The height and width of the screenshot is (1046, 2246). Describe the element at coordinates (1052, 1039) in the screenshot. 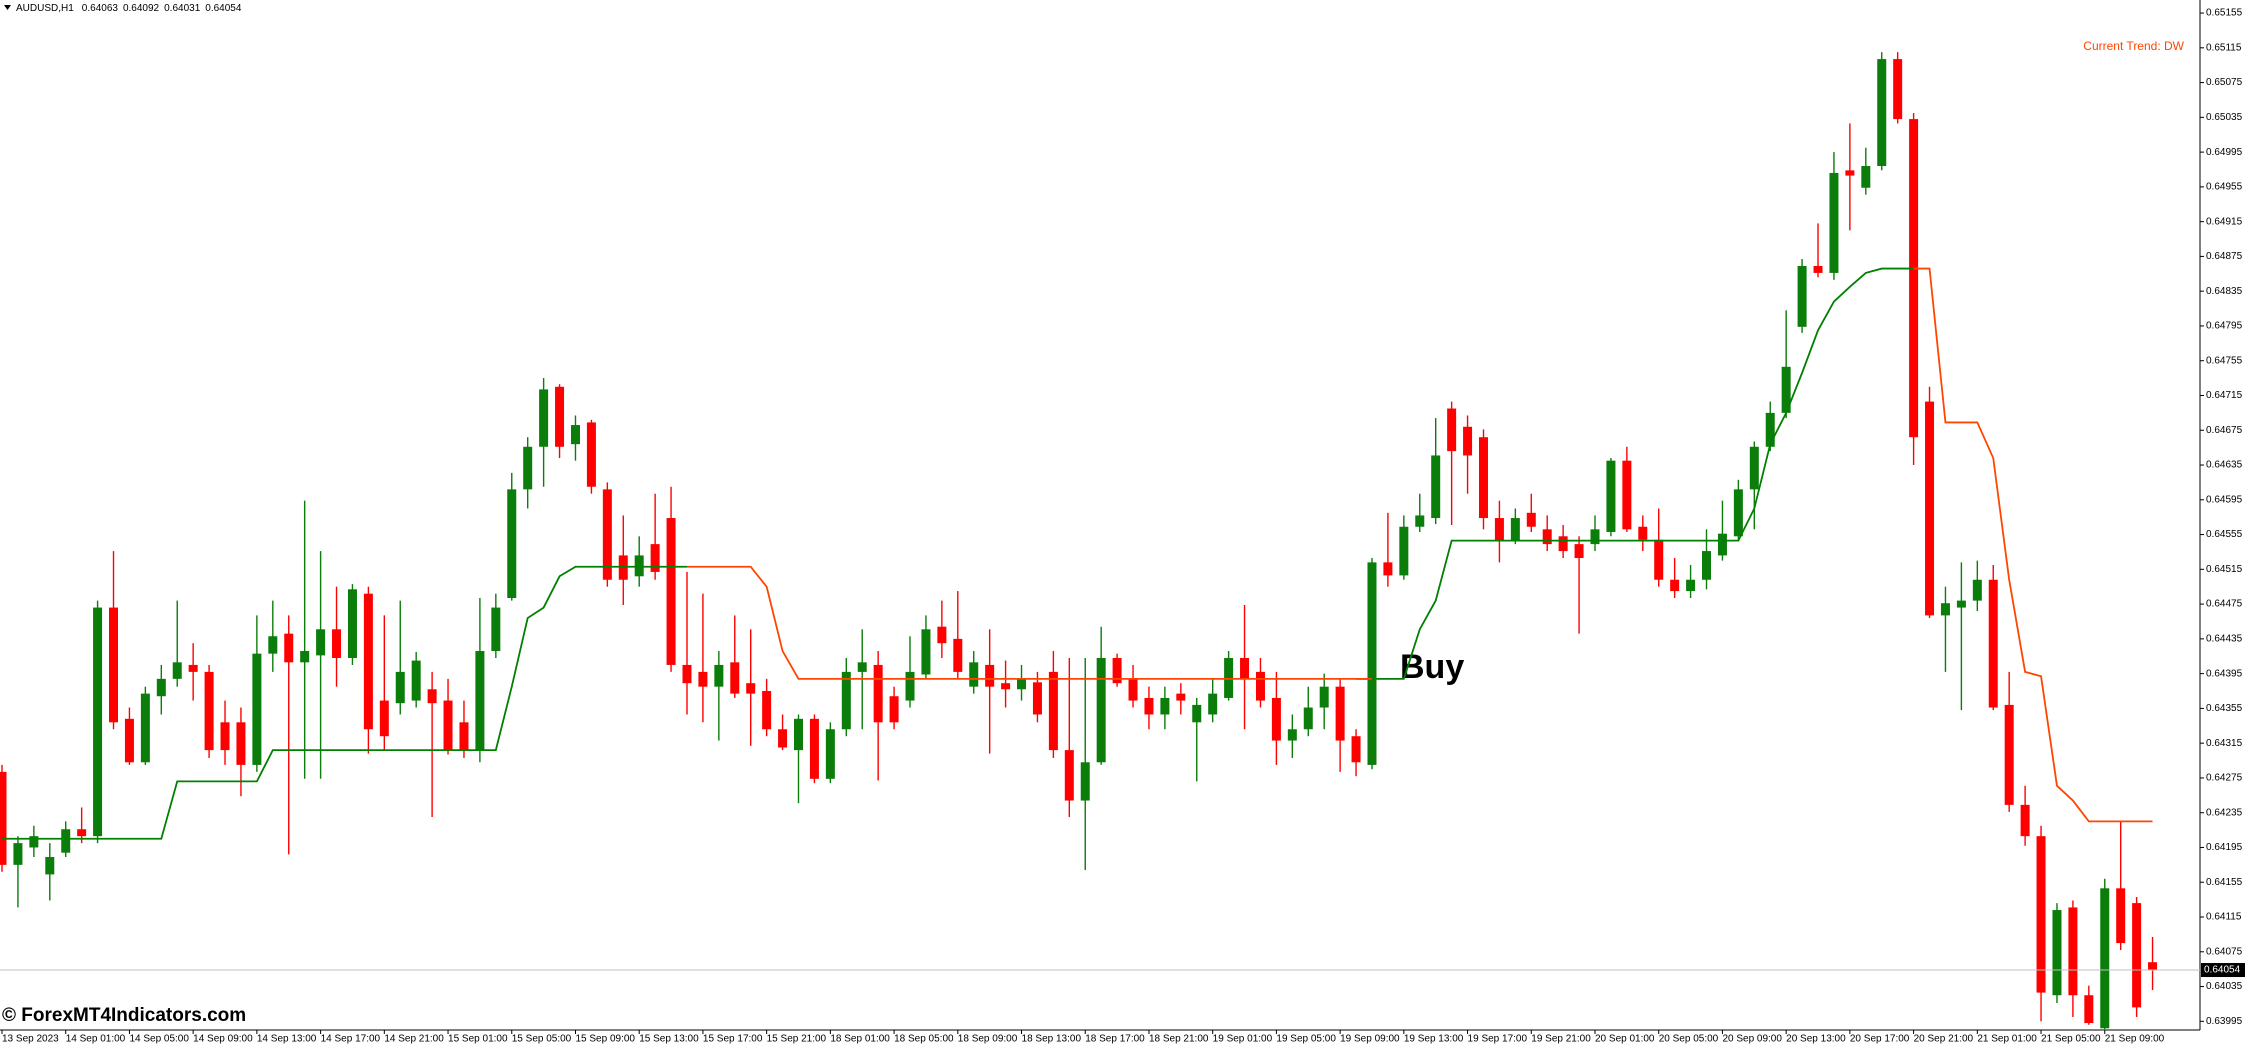

I see `x-tick-label: 18 Sep 13:00` at that location.